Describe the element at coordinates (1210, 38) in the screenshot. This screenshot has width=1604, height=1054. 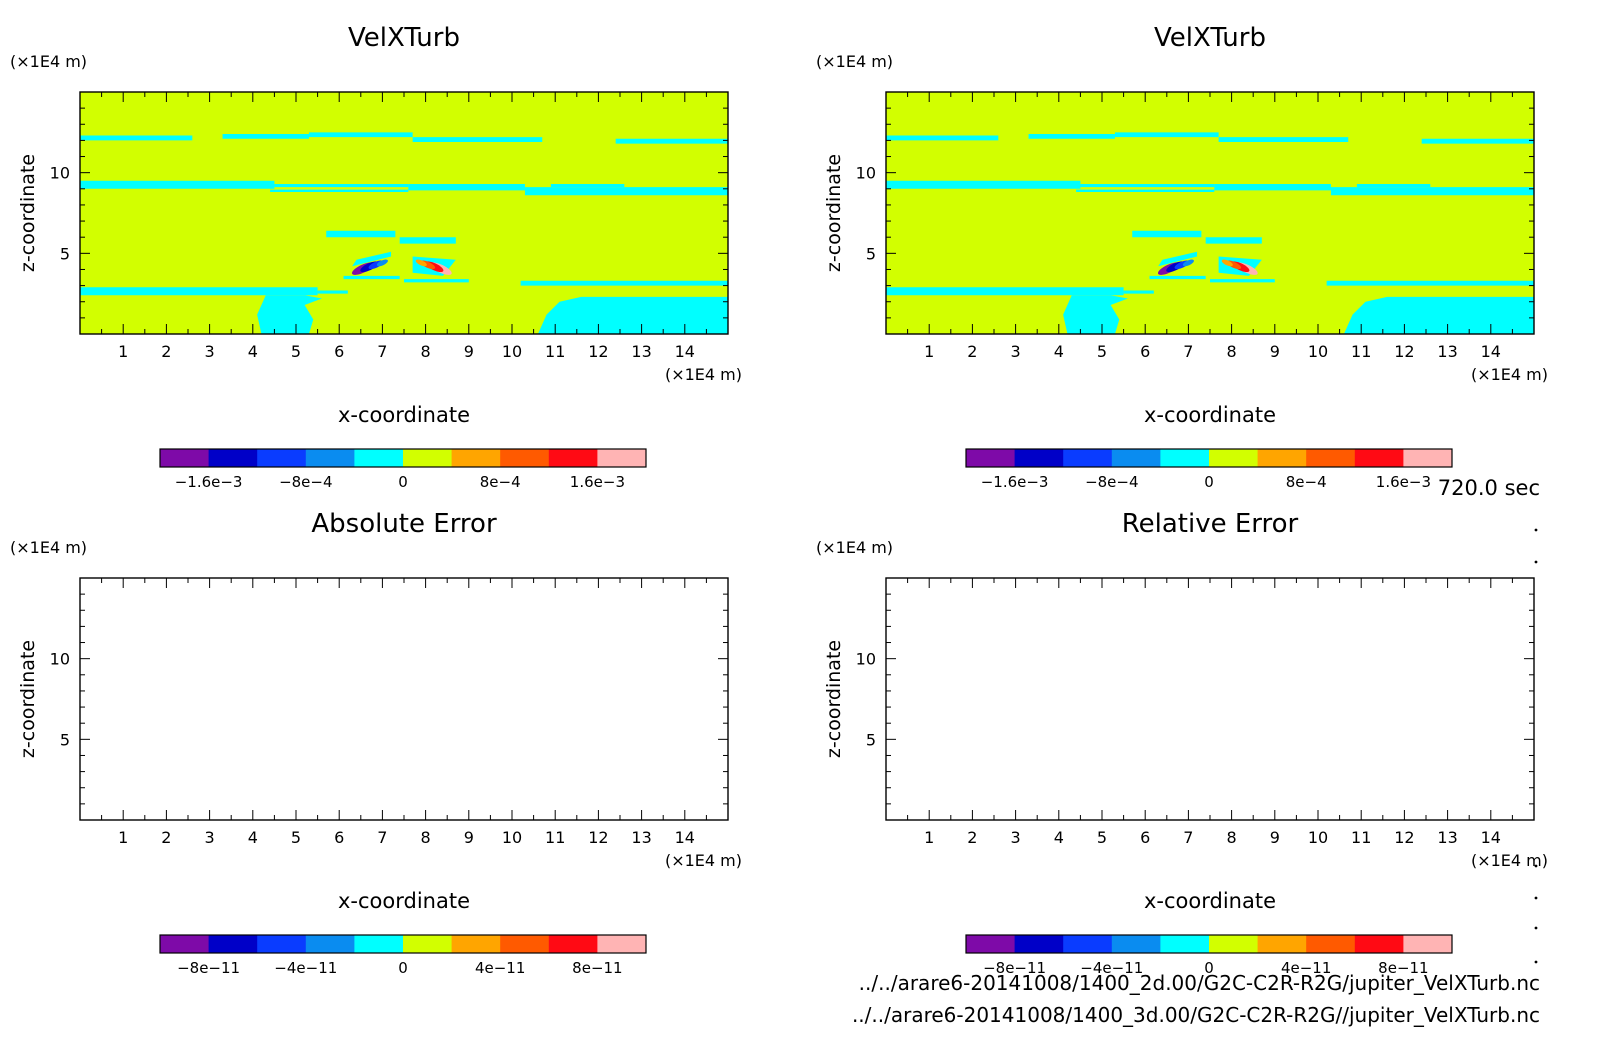
I see `chart-title: VelXTurb` at that location.